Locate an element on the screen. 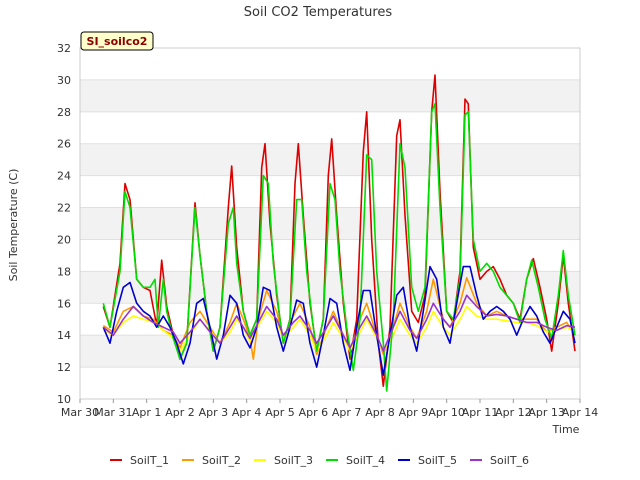 The image size is (640, 480). y-tick-label: 14 is located at coordinates (64, 335).